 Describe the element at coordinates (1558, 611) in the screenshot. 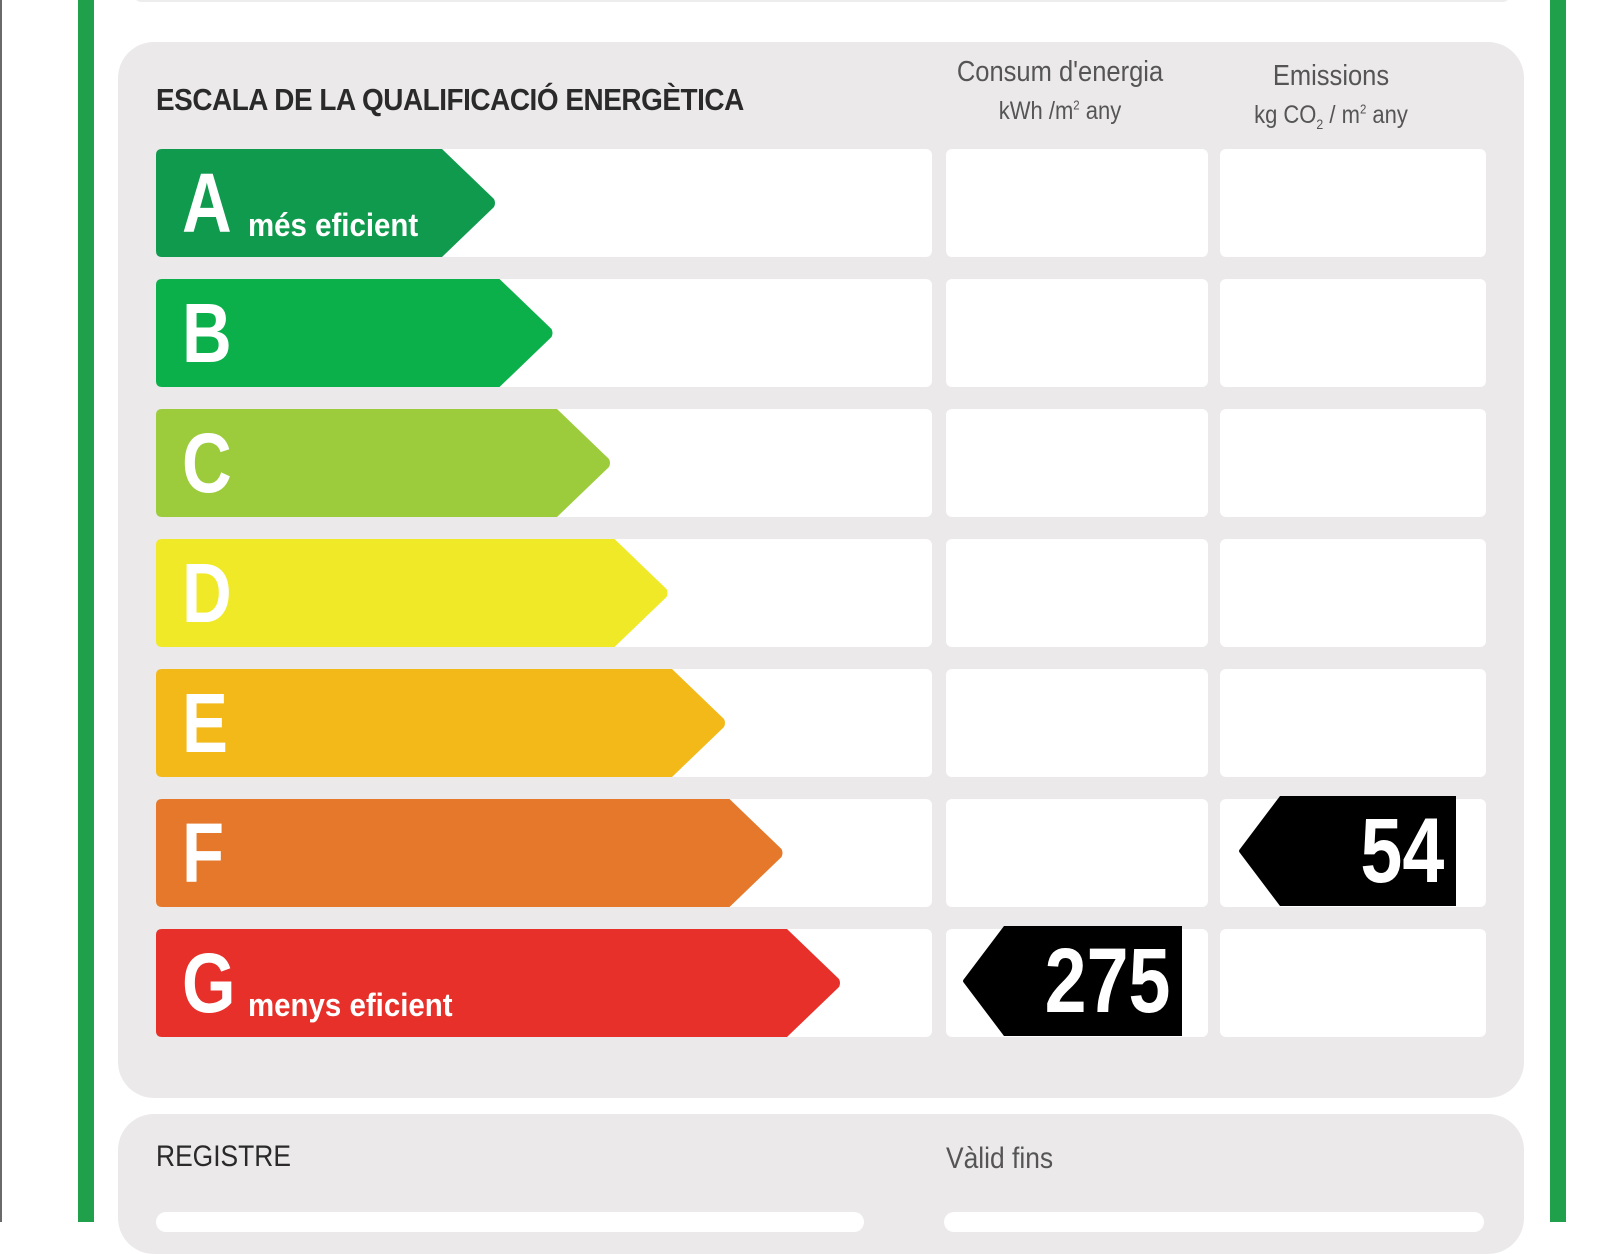

I see `certificate-frame-right` at that location.